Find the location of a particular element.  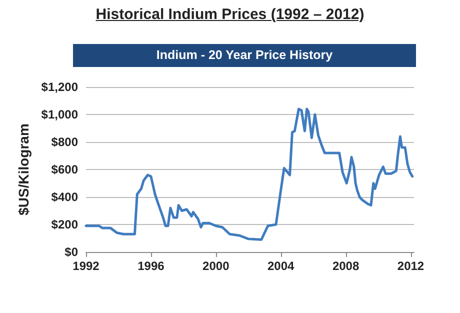

x-tick-label: 2012 is located at coordinates (410, 266).